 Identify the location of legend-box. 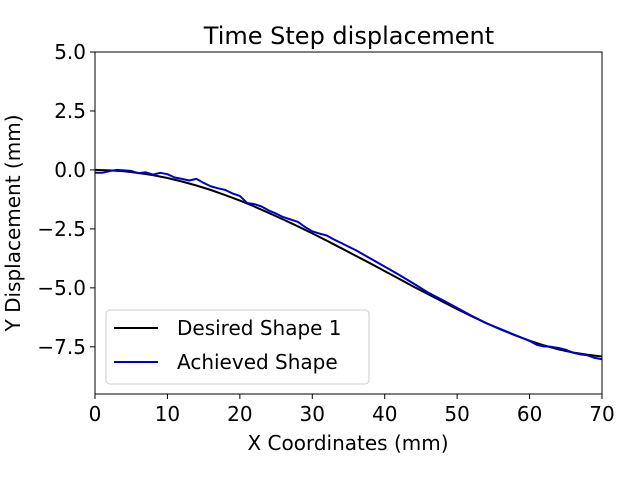
(237, 347).